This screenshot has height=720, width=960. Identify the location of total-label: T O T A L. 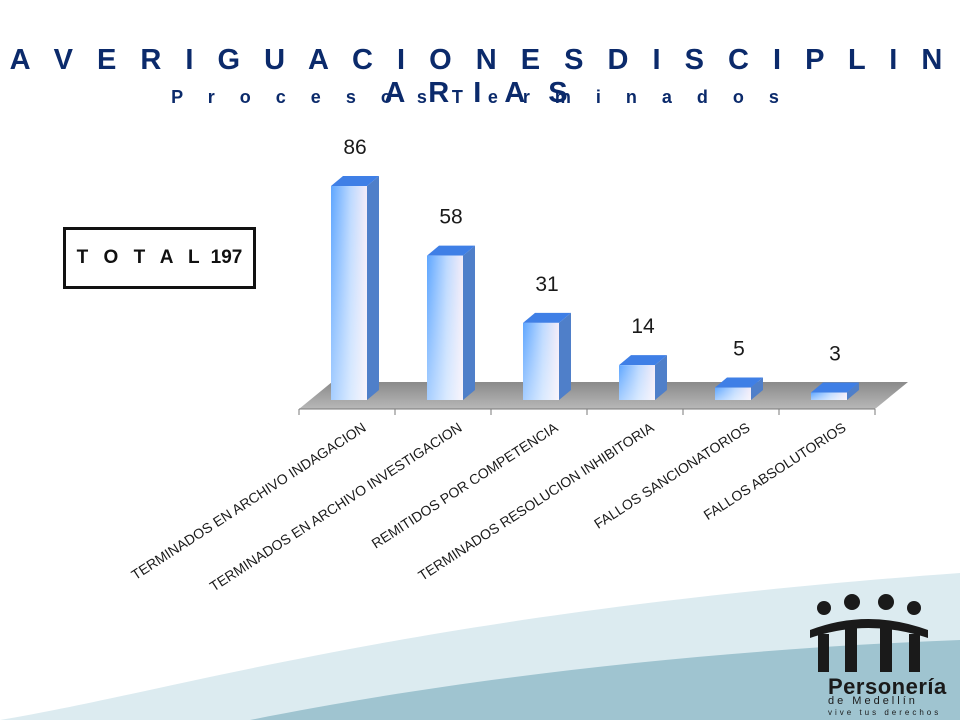
(140, 257).